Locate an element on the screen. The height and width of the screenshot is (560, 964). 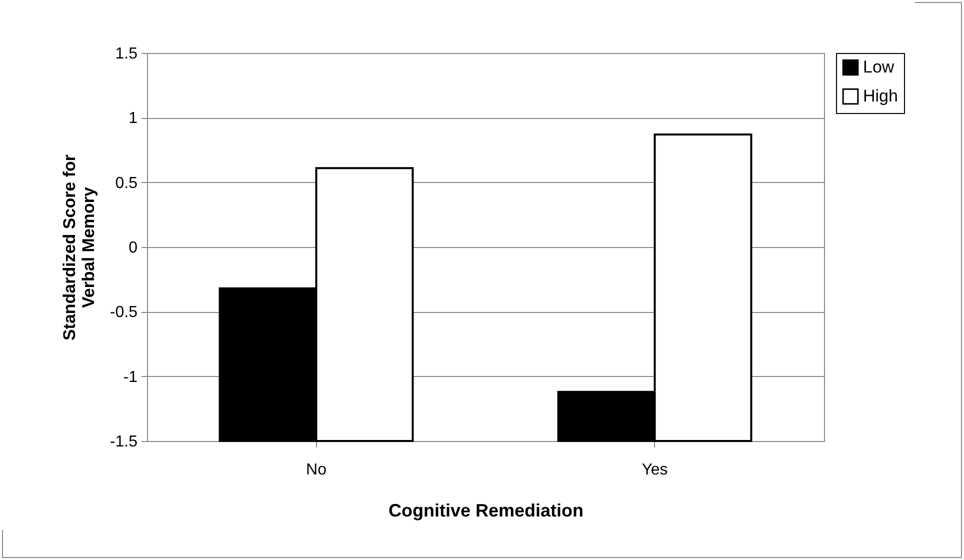
y-tick-label: 0 is located at coordinates (133, 248).